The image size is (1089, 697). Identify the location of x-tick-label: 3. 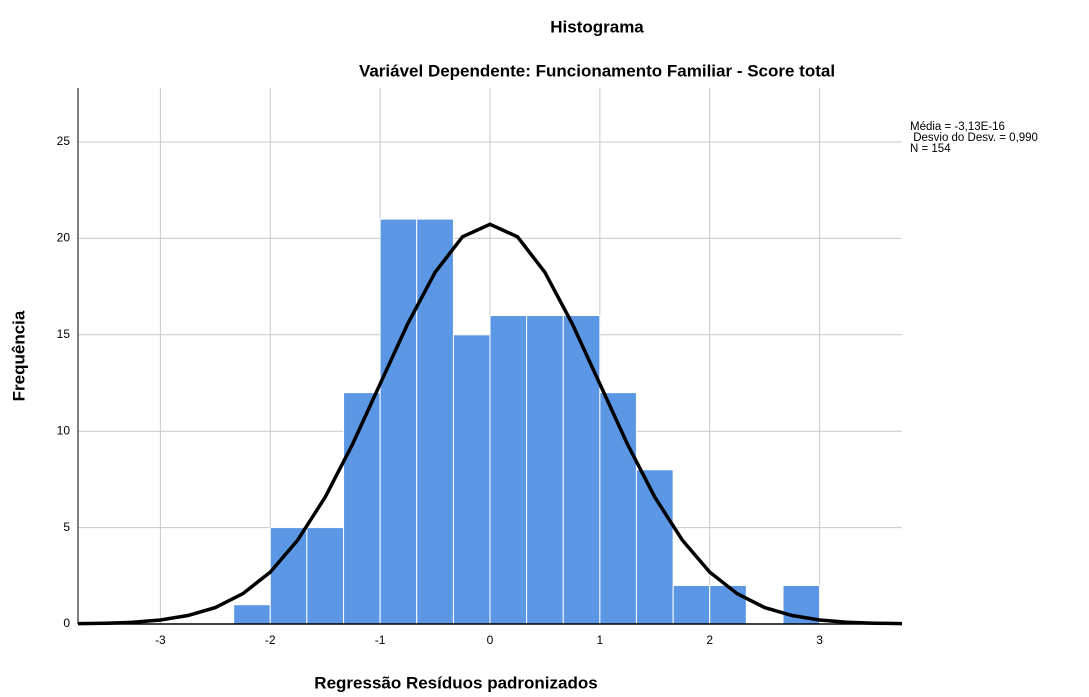
(819, 640).